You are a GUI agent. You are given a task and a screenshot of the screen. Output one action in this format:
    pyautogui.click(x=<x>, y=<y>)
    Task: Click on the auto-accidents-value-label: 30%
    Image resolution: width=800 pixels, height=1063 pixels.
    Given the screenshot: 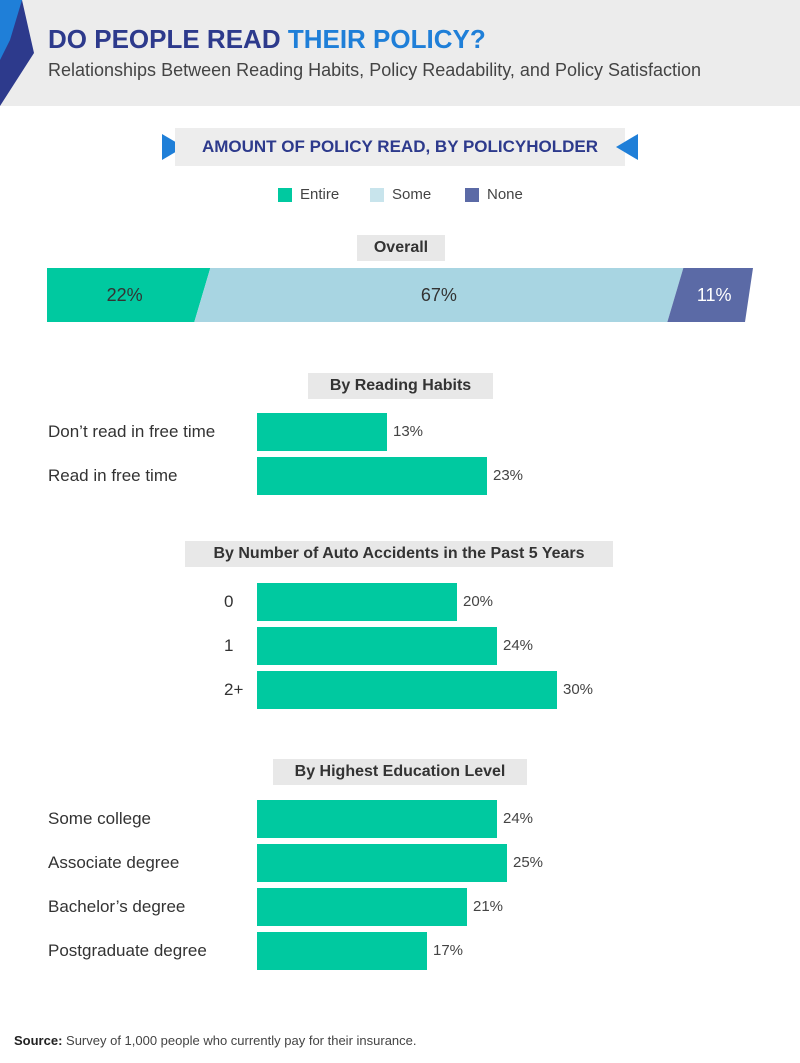 What is the action you would take?
    pyautogui.click(x=578, y=689)
    